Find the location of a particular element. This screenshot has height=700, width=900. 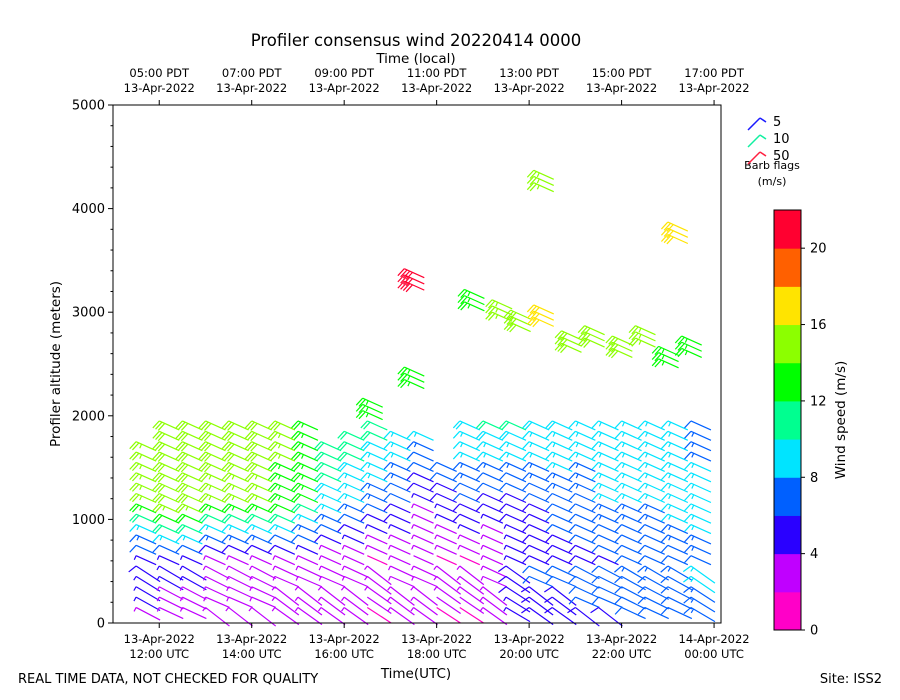

colorbar-tick-label: 4 is located at coordinates (814, 554).